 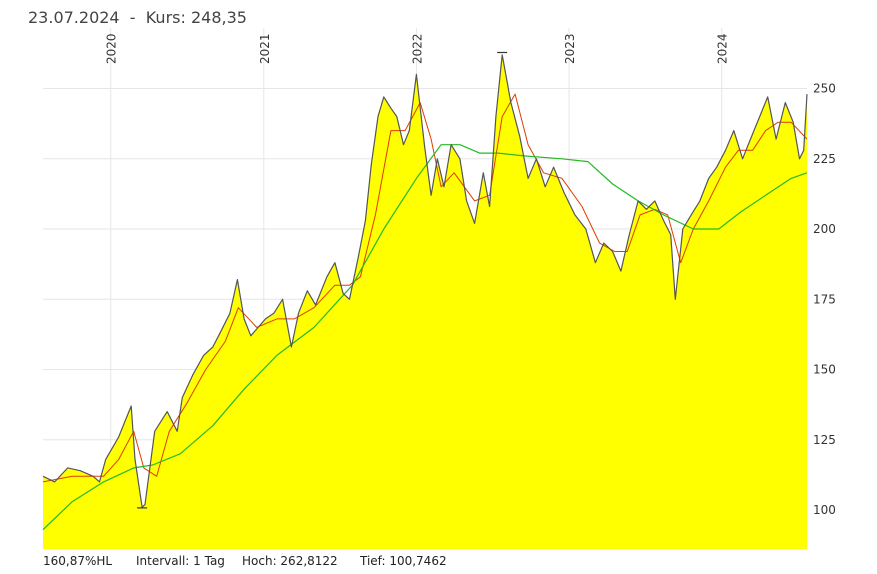 I want to click on y-tick-label: 125, so click(x=824, y=440).